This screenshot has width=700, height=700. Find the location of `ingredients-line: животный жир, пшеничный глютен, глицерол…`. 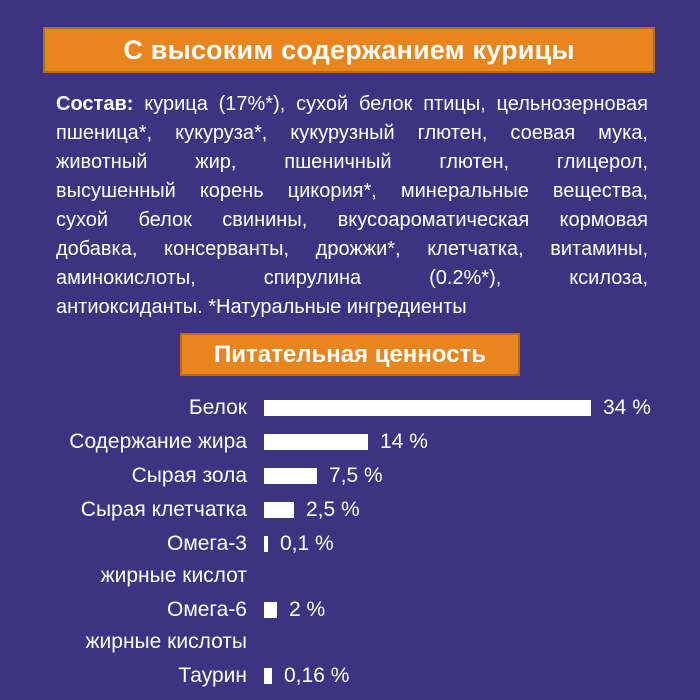

ingredients-line: животный жир, пшеничный глютен, глицерол… is located at coordinates (352, 162).